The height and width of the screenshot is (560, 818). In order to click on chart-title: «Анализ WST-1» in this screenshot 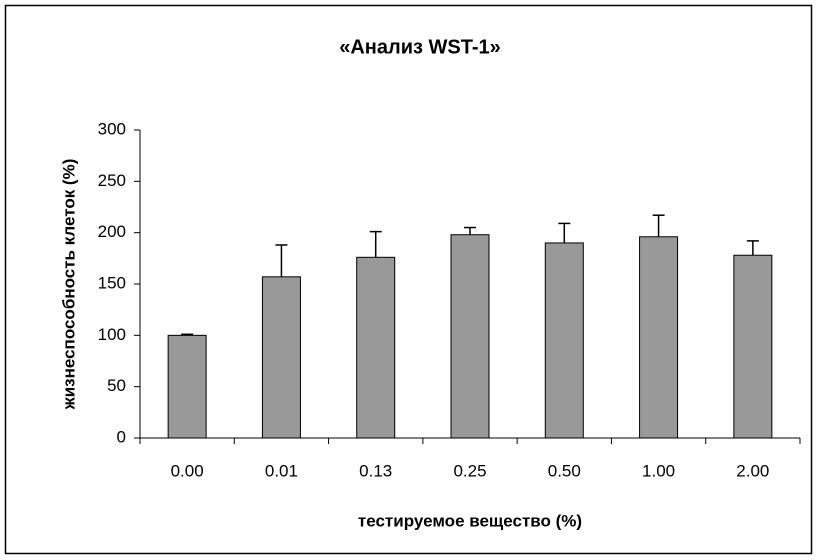, I will do `click(420, 47)`.